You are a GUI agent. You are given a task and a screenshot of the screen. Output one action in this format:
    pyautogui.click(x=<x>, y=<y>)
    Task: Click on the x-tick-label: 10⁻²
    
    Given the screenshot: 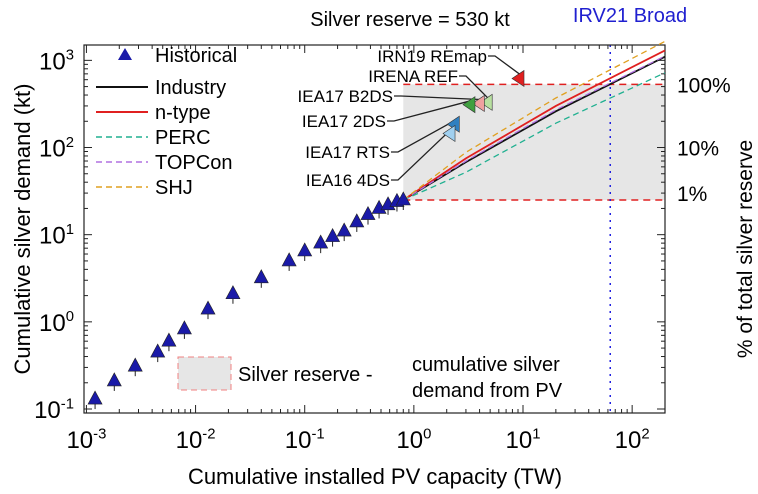 What is the action you would take?
    pyautogui.click(x=196, y=440)
    